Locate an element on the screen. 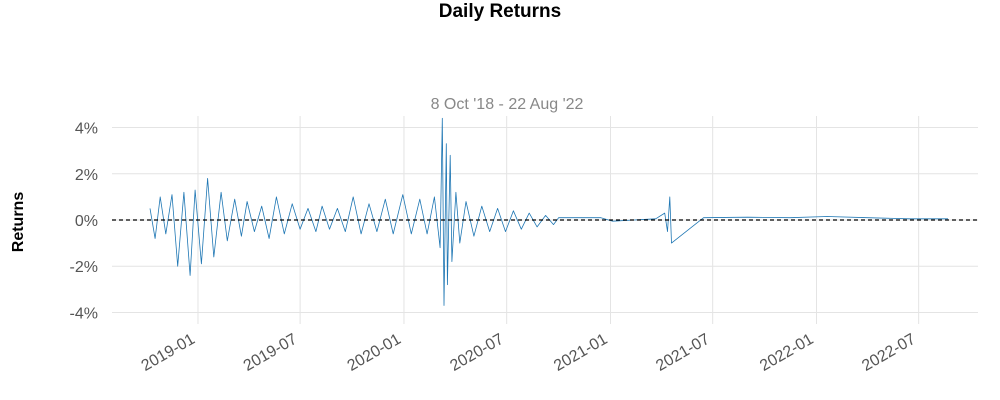  x-tick-label: 2020-01 is located at coordinates (374, 353).